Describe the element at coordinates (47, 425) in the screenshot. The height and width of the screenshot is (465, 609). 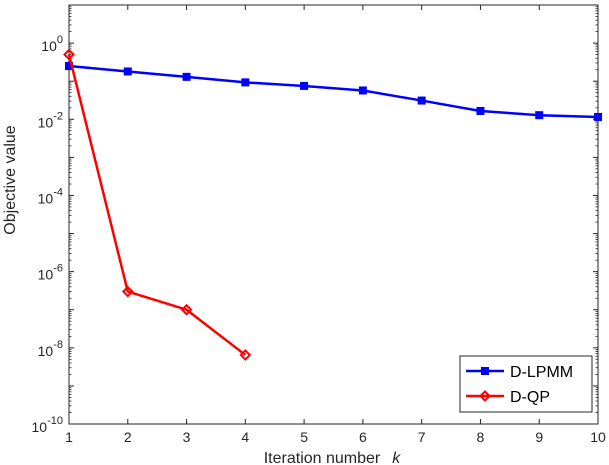
I see `y-tick-label: 10⁻¹⁰` at that location.